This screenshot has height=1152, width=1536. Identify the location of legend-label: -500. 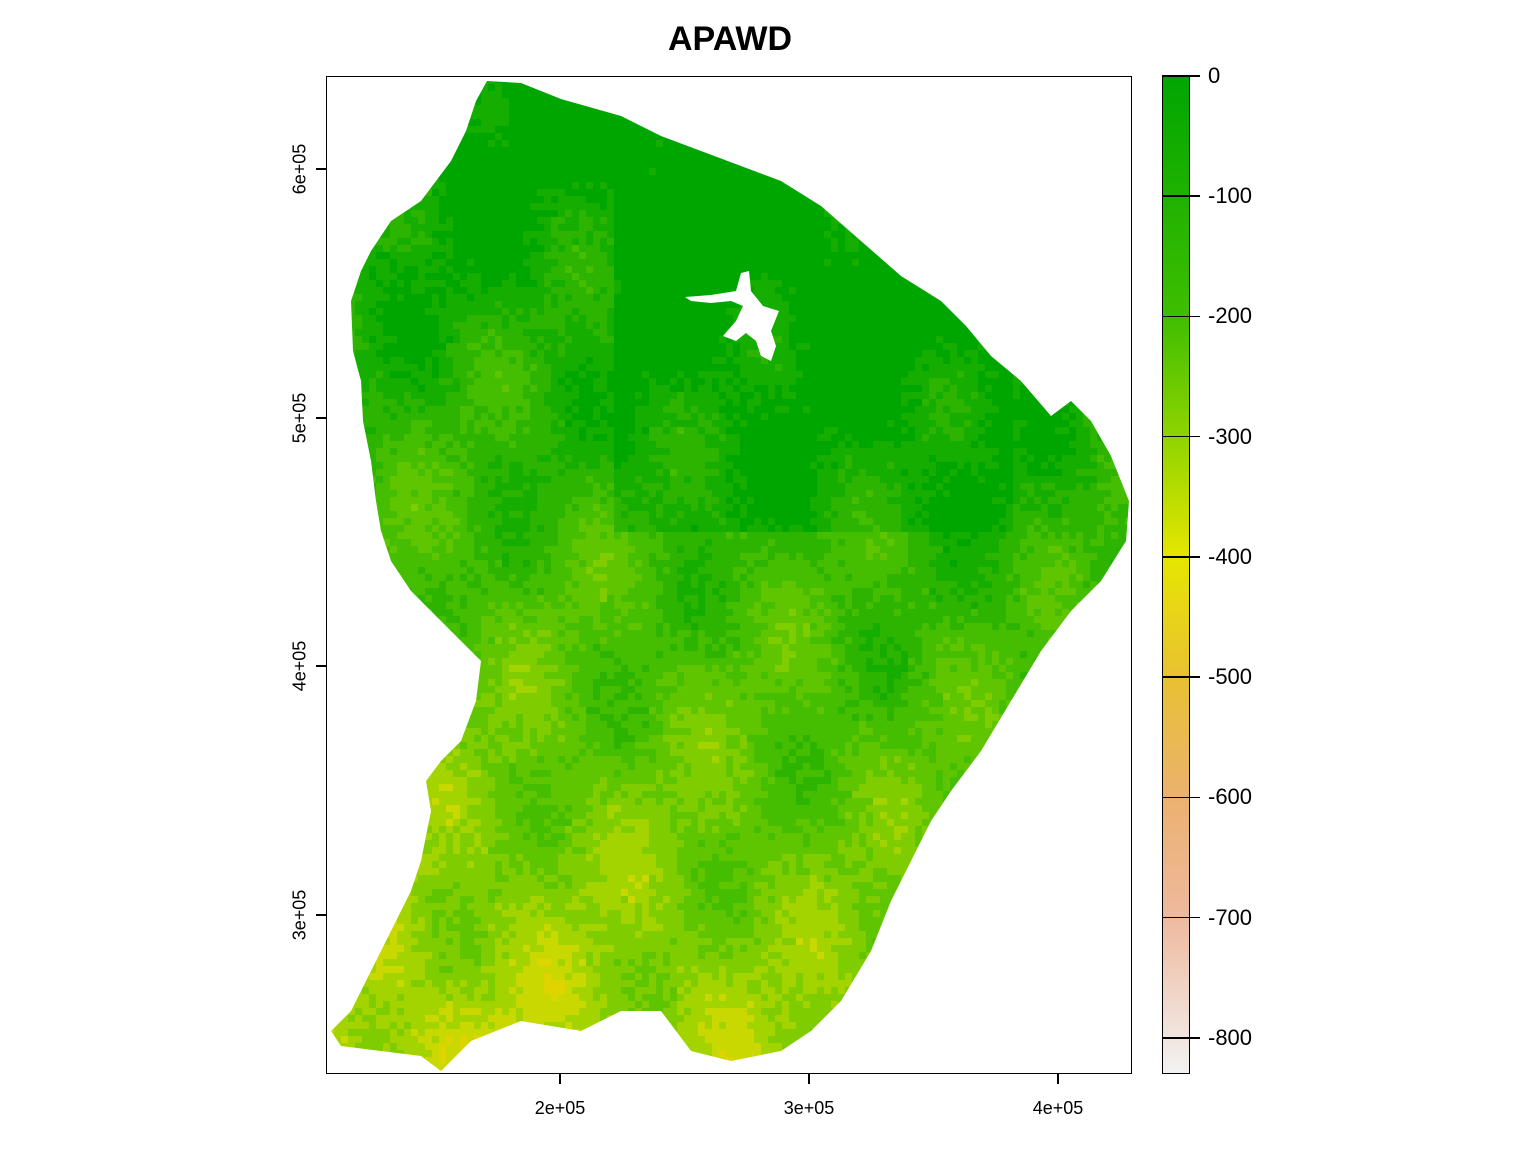
(1230, 677).